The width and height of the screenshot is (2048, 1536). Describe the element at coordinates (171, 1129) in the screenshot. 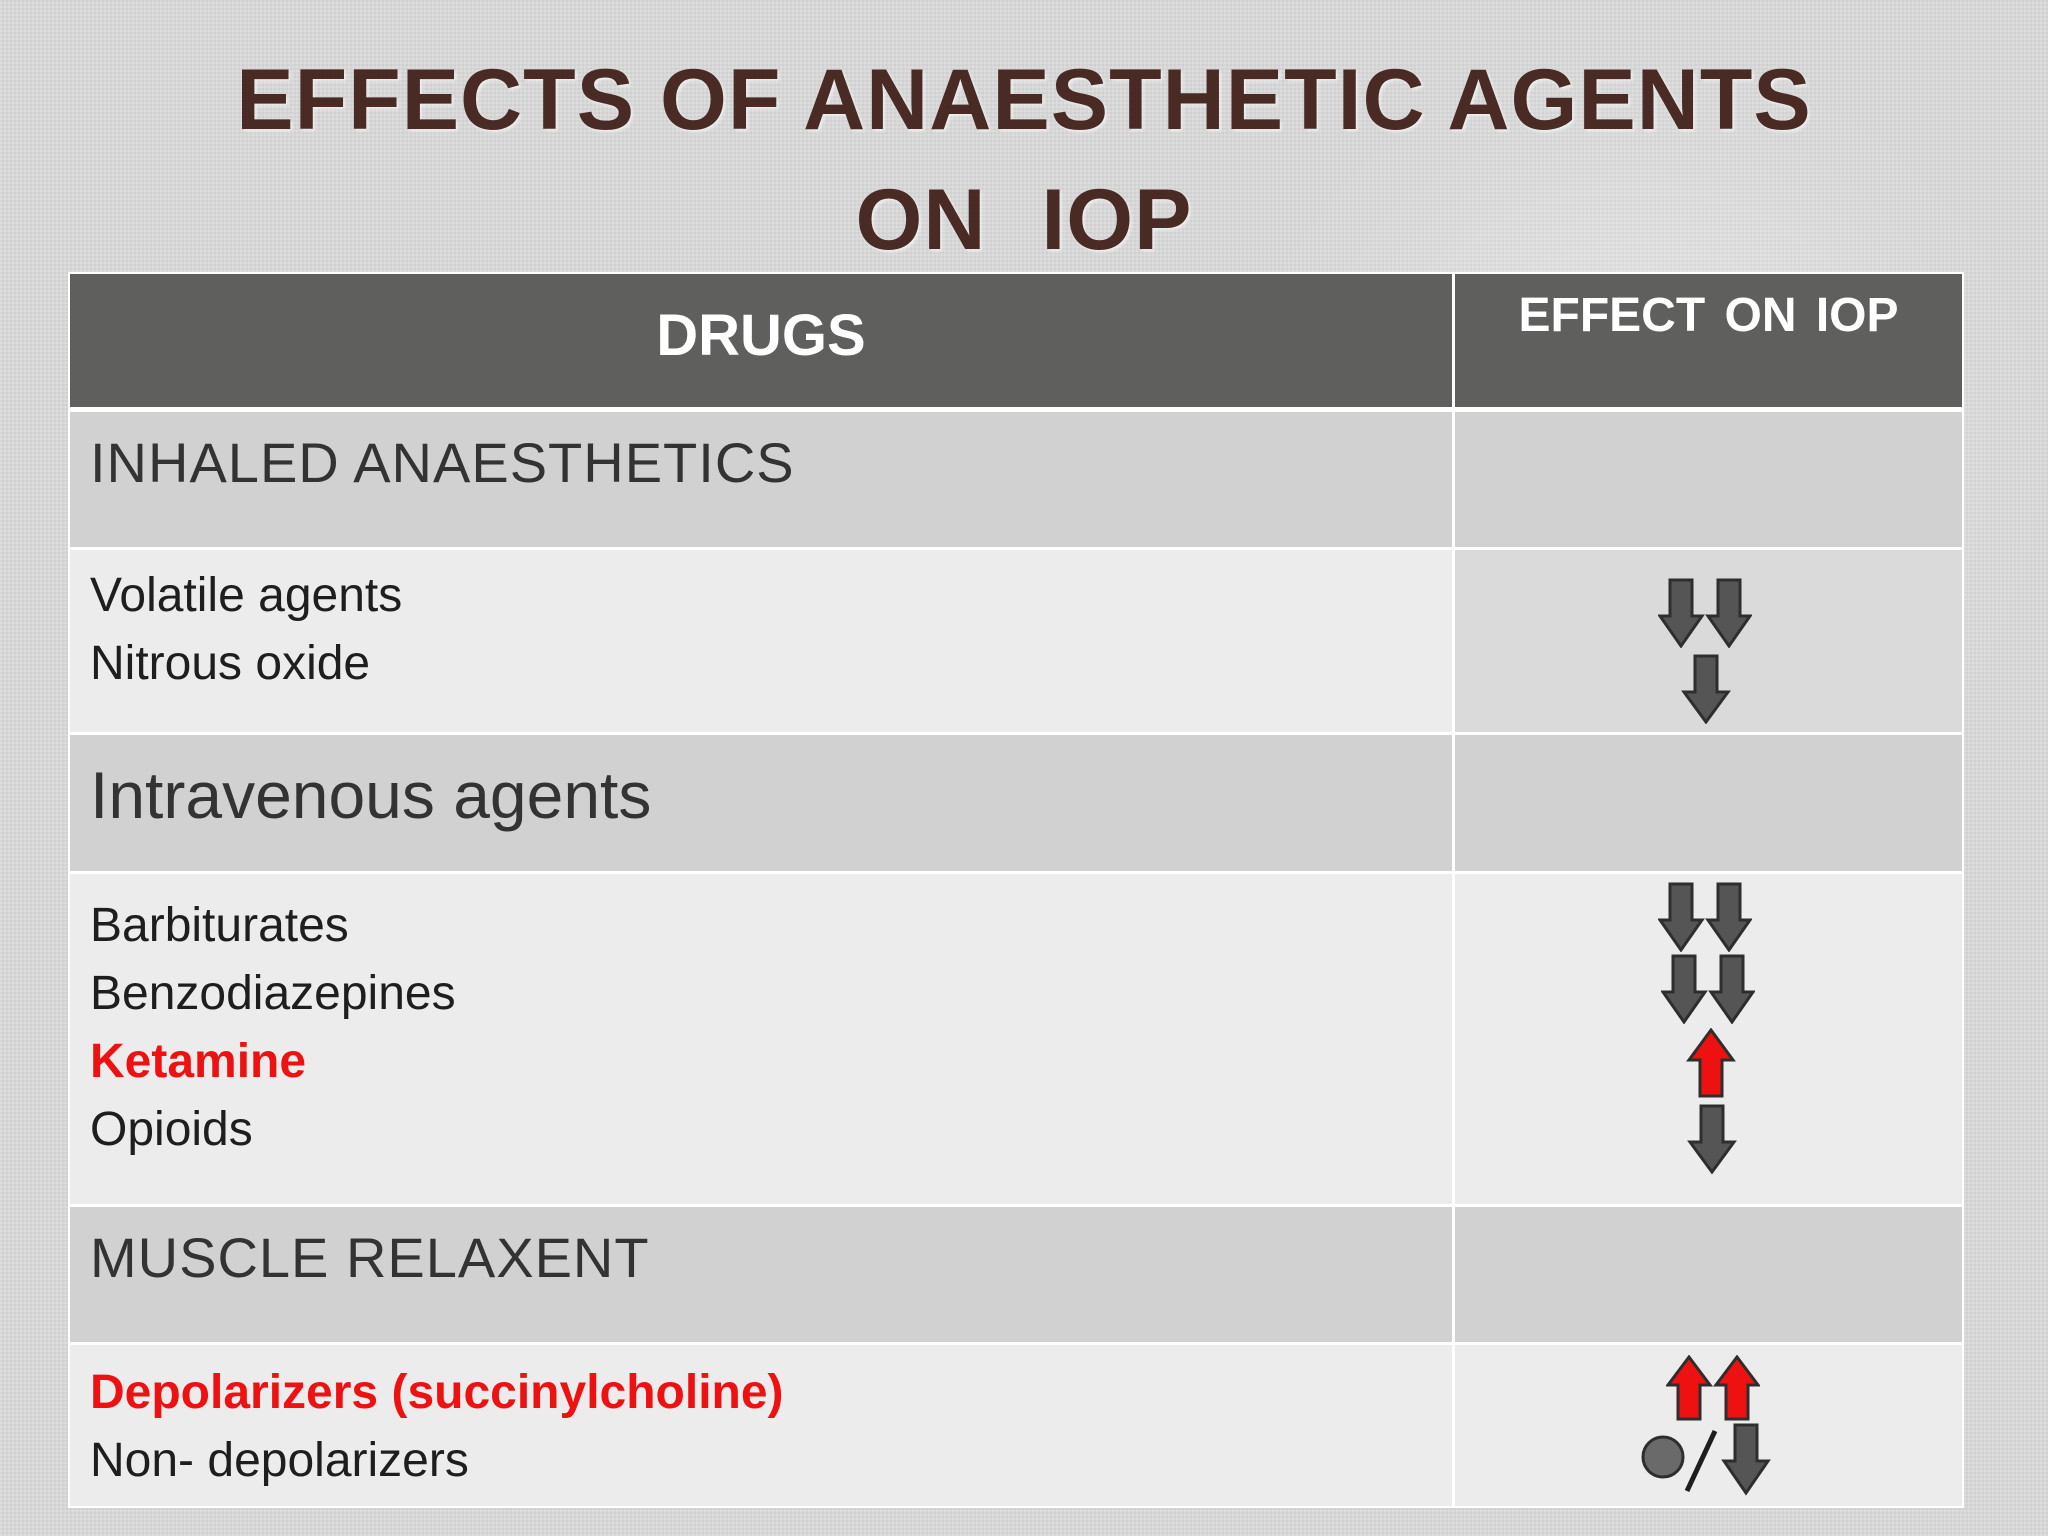

I see `drug-opioids: Opioids` at that location.